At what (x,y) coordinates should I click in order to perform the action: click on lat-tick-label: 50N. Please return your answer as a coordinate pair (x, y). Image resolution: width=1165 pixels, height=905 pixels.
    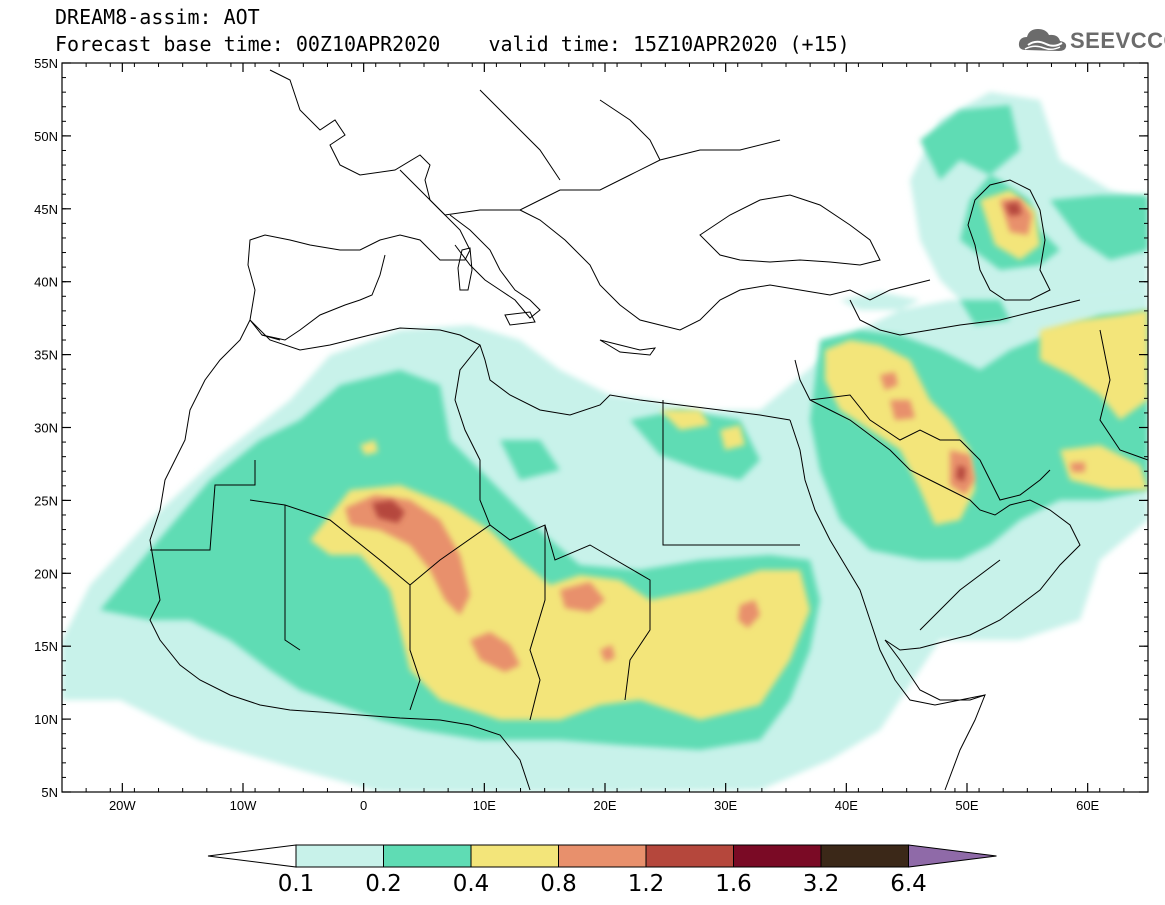
    Looking at the image, I should click on (46, 136).